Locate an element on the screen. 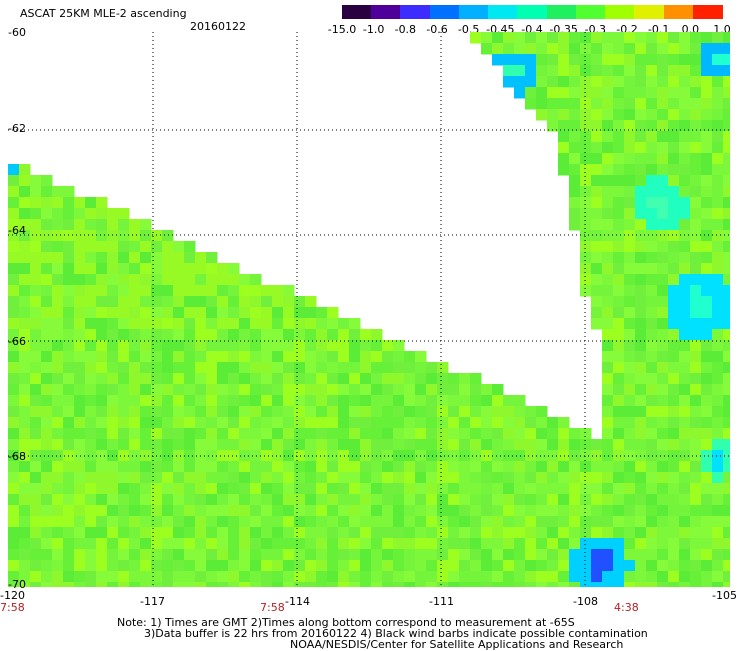 Image resolution: width=740 pixels, height=651 pixels. colorbar-label: -15.0 is located at coordinates (342, 29).